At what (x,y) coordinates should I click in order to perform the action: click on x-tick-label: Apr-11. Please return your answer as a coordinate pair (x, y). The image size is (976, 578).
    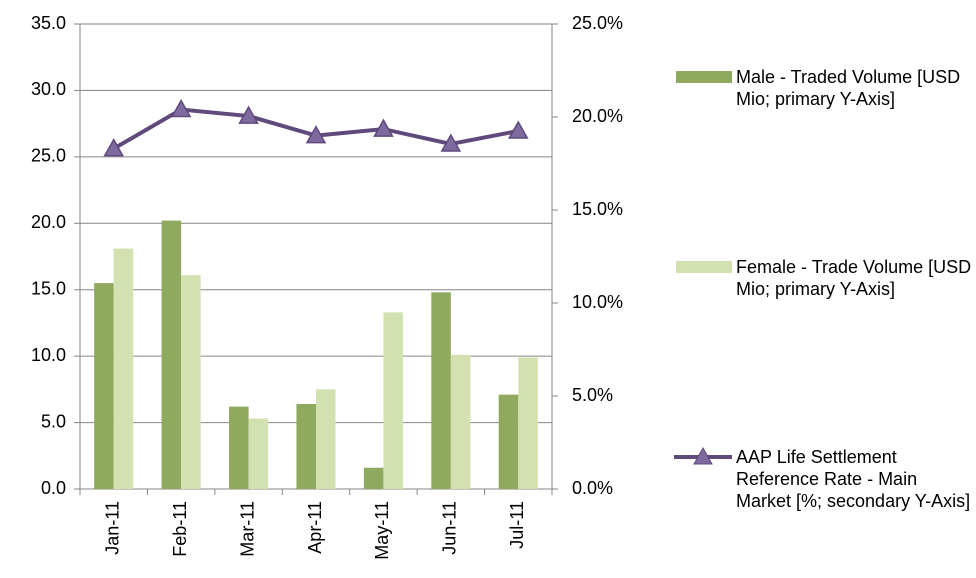
    Looking at the image, I should click on (315, 527).